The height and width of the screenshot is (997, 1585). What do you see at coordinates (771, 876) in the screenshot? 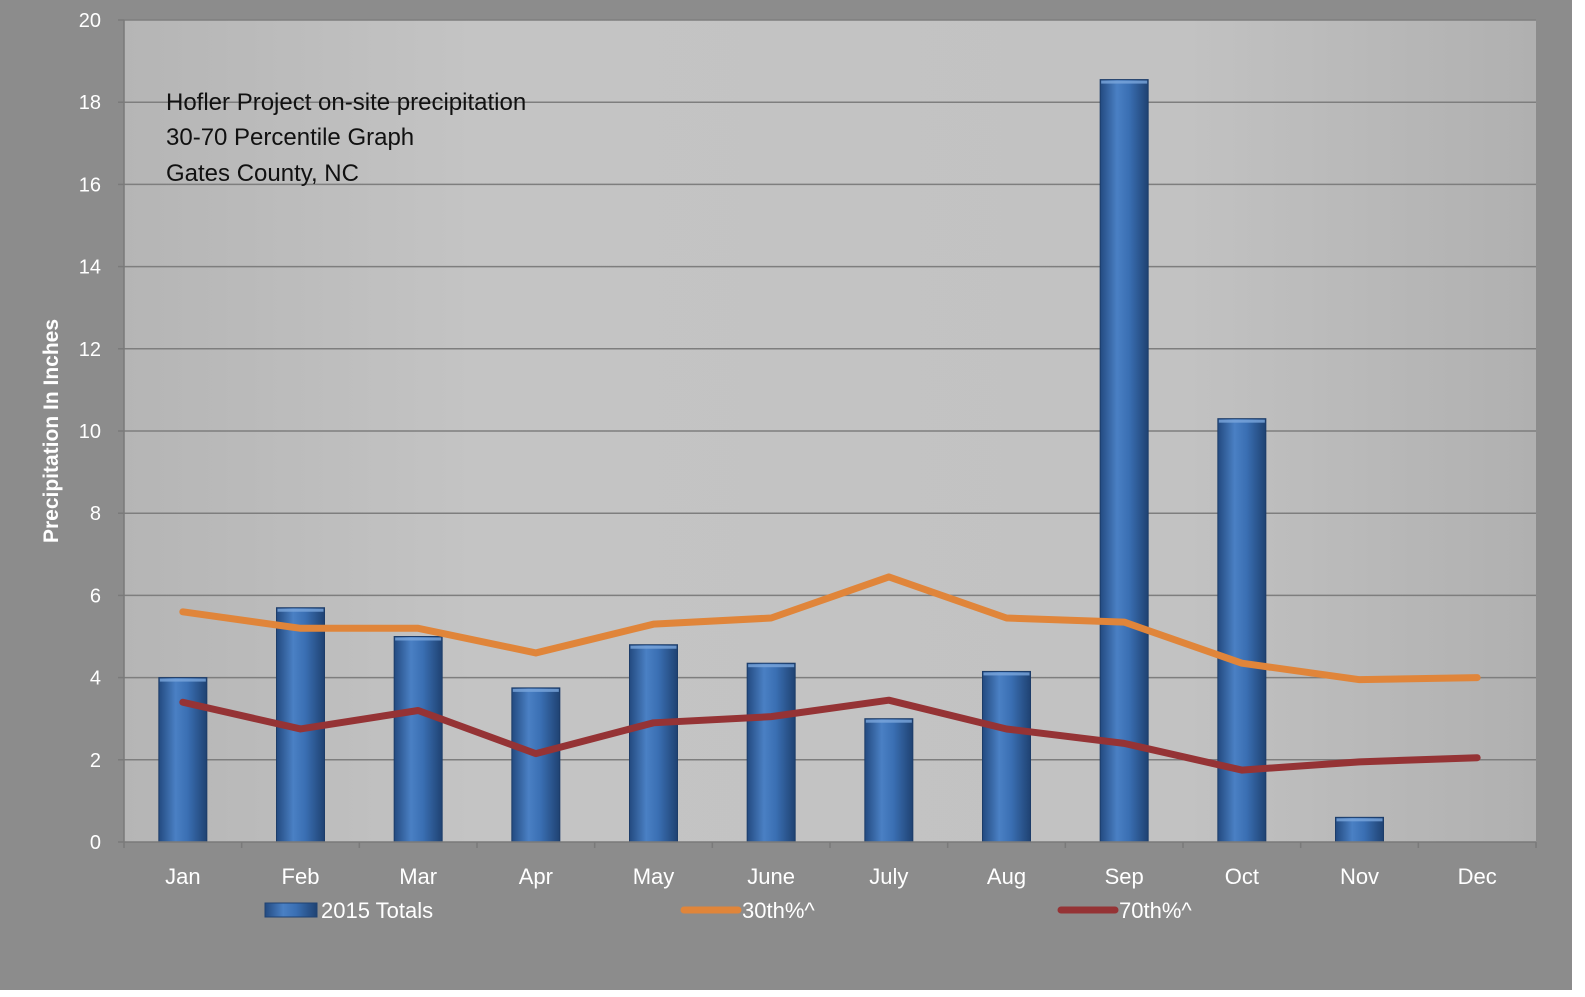
I see `x-tick-label: June` at bounding box center [771, 876].